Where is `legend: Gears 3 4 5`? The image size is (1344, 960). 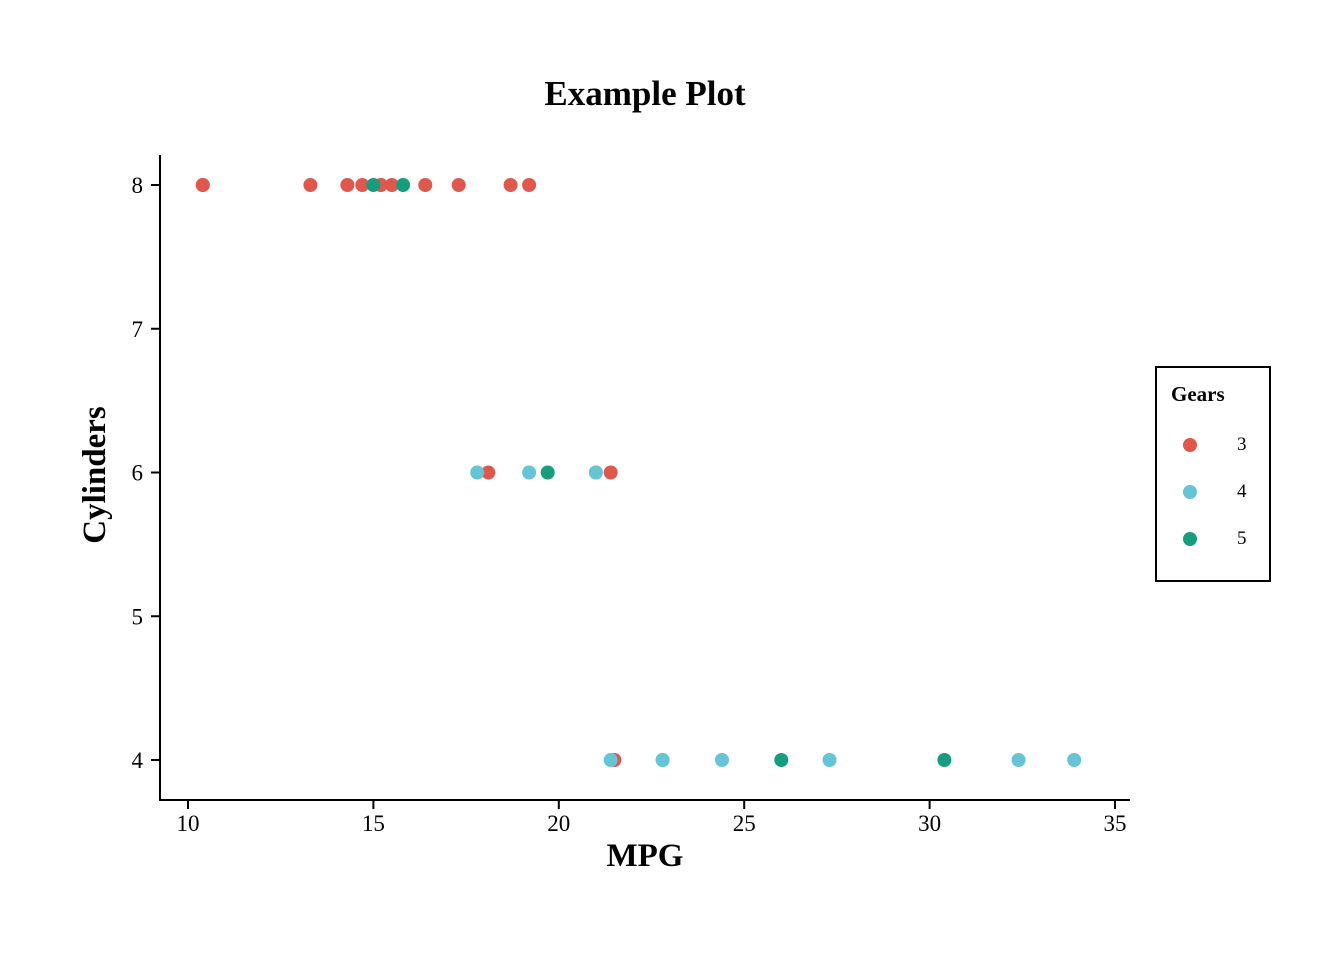 legend: Gears 3 4 5 is located at coordinates (1213, 474).